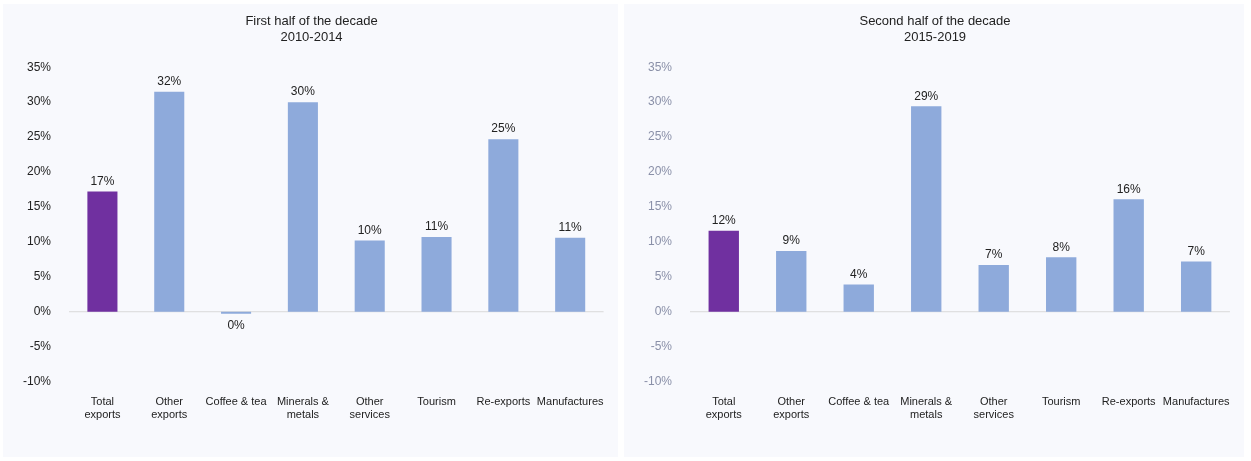  Describe the element at coordinates (859, 273) in the screenshot. I see `data-label: 4%` at that location.